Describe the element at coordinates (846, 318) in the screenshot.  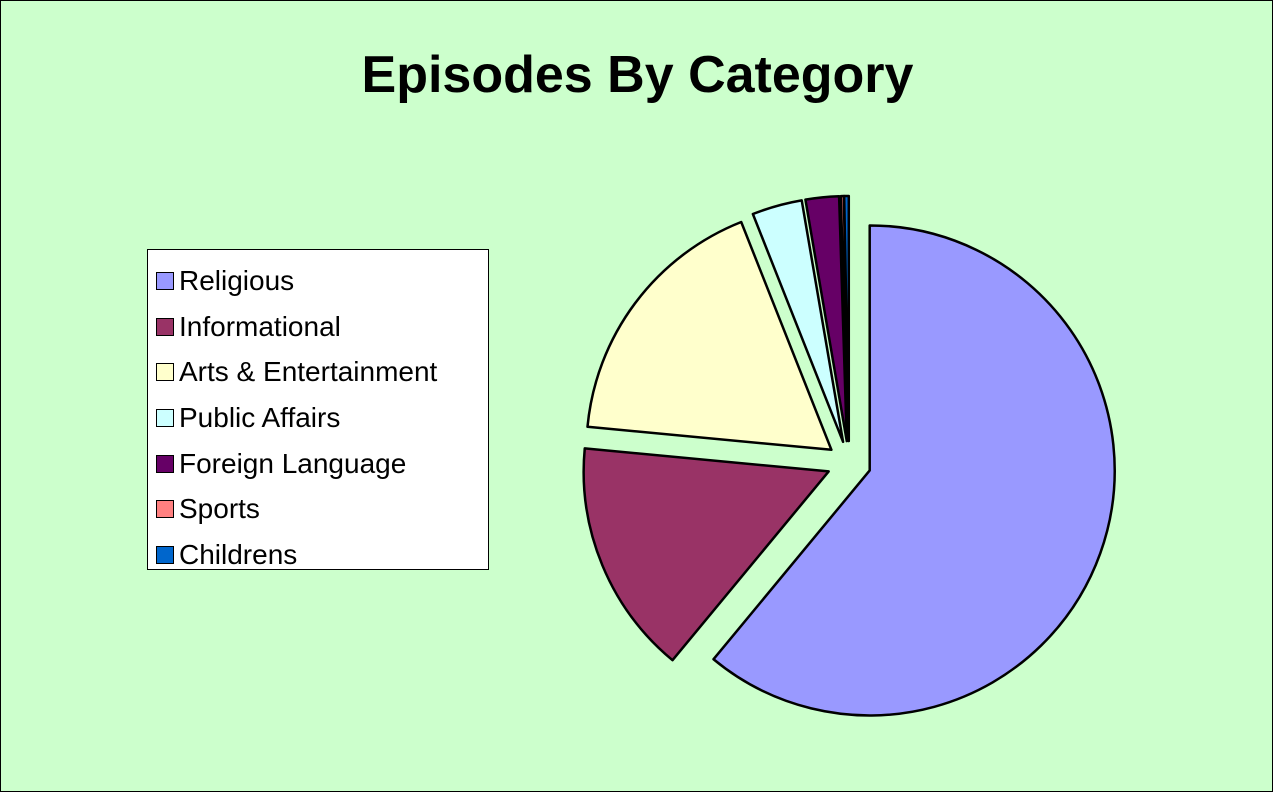
I see `pie-slice-childrens` at that location.